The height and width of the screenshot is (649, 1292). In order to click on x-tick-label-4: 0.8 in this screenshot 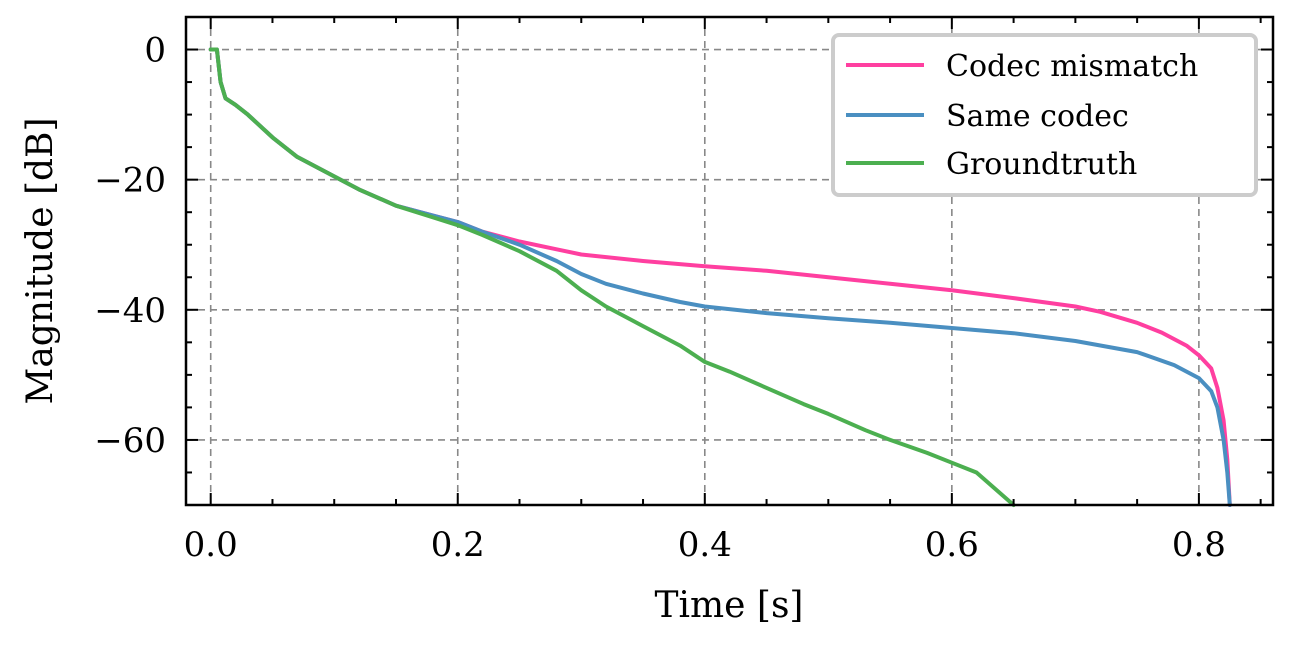, I will do `click(1199, 545)`.